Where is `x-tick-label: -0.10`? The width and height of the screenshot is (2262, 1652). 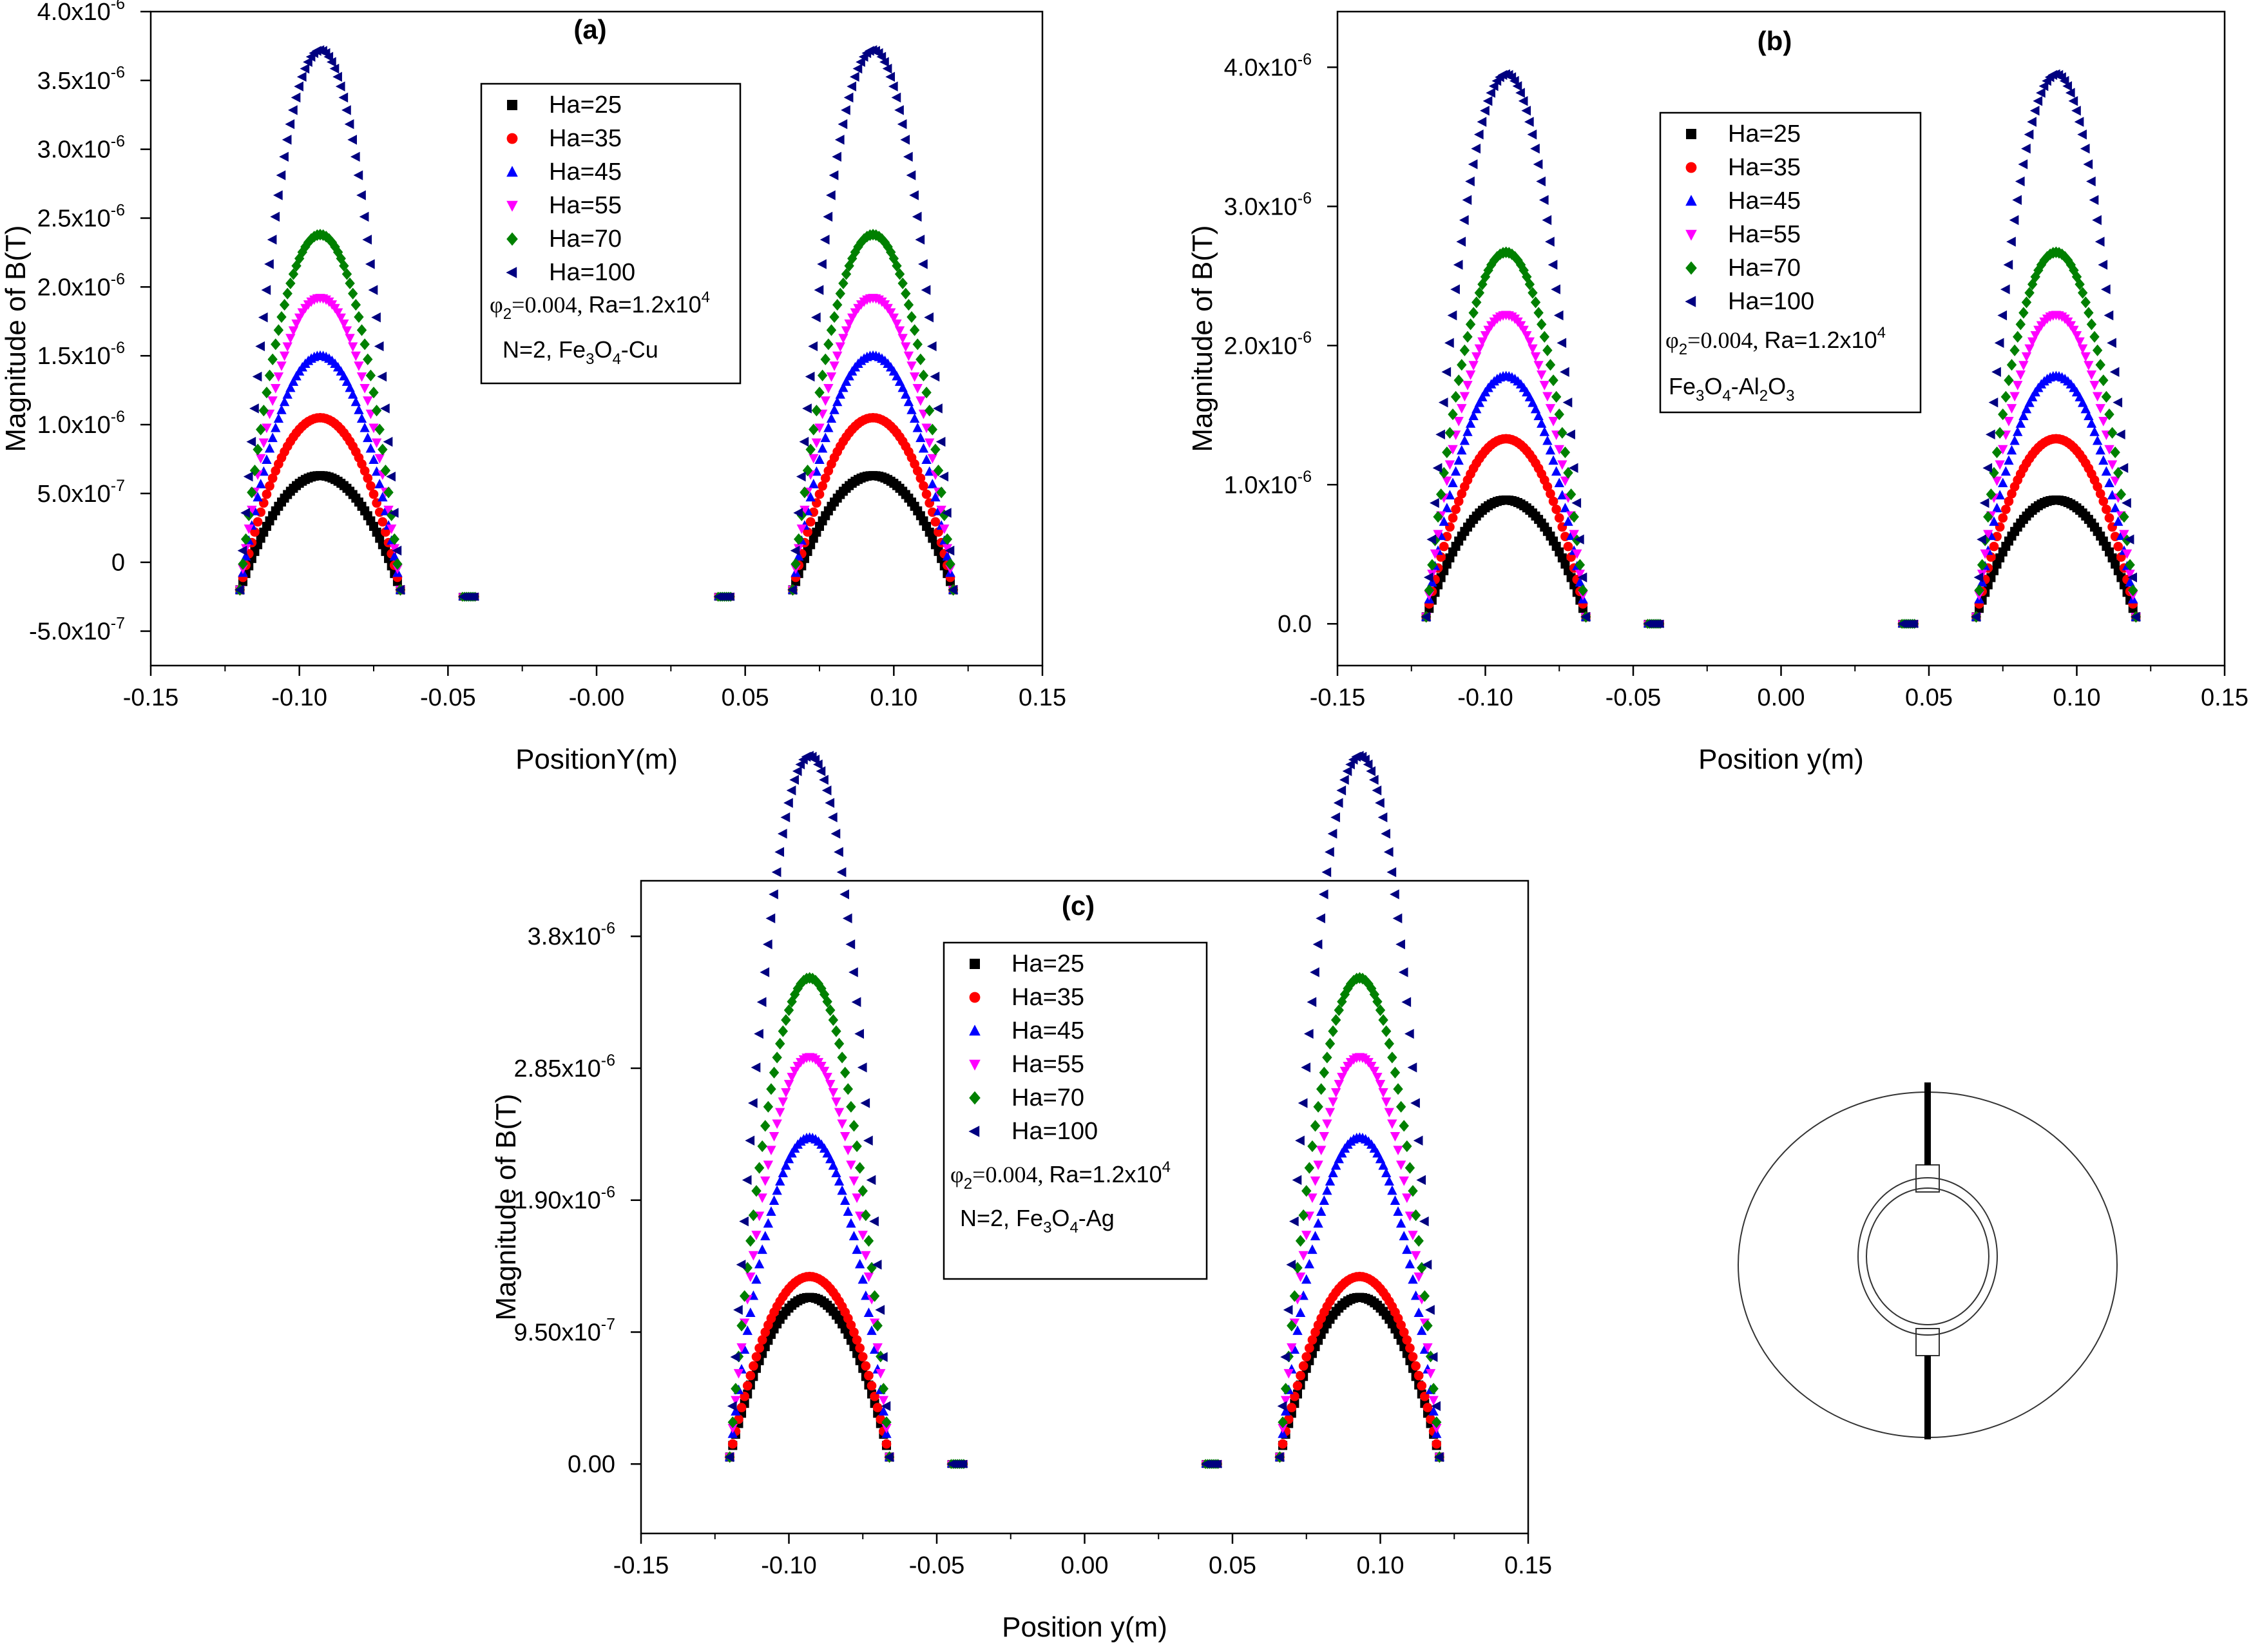 x-tick-label: -0.10 is located at coordinates (1485, 698).